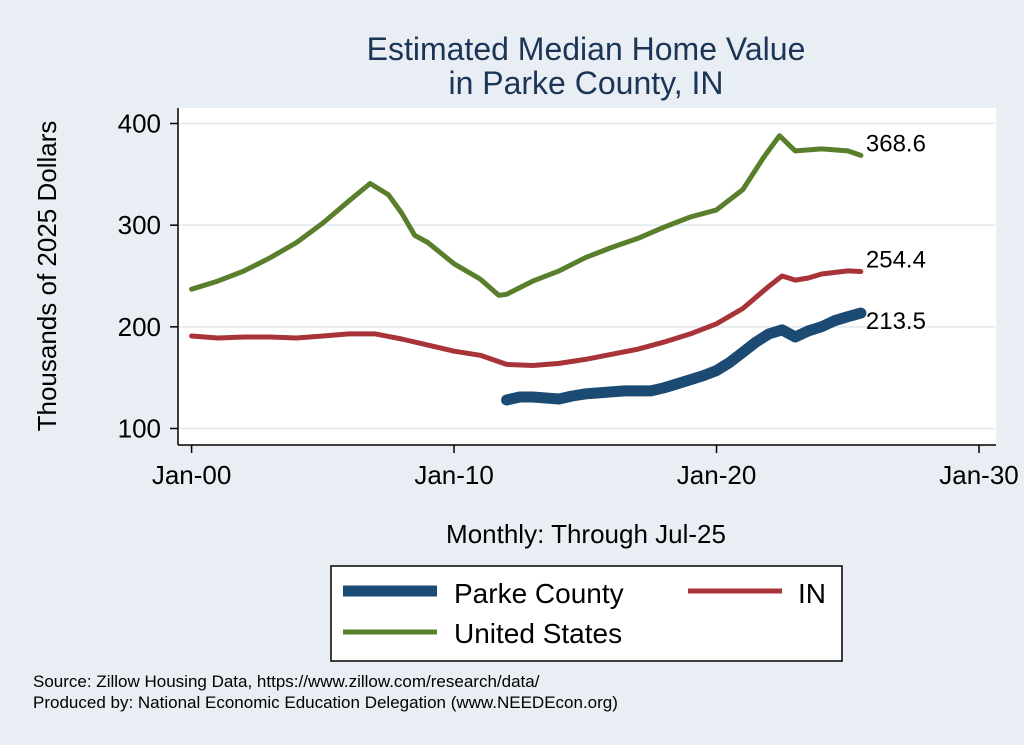  Describe the element at coordinates (539, 593) in the screenshot. I see `legend-label-parke-county: Parke County` at that location.